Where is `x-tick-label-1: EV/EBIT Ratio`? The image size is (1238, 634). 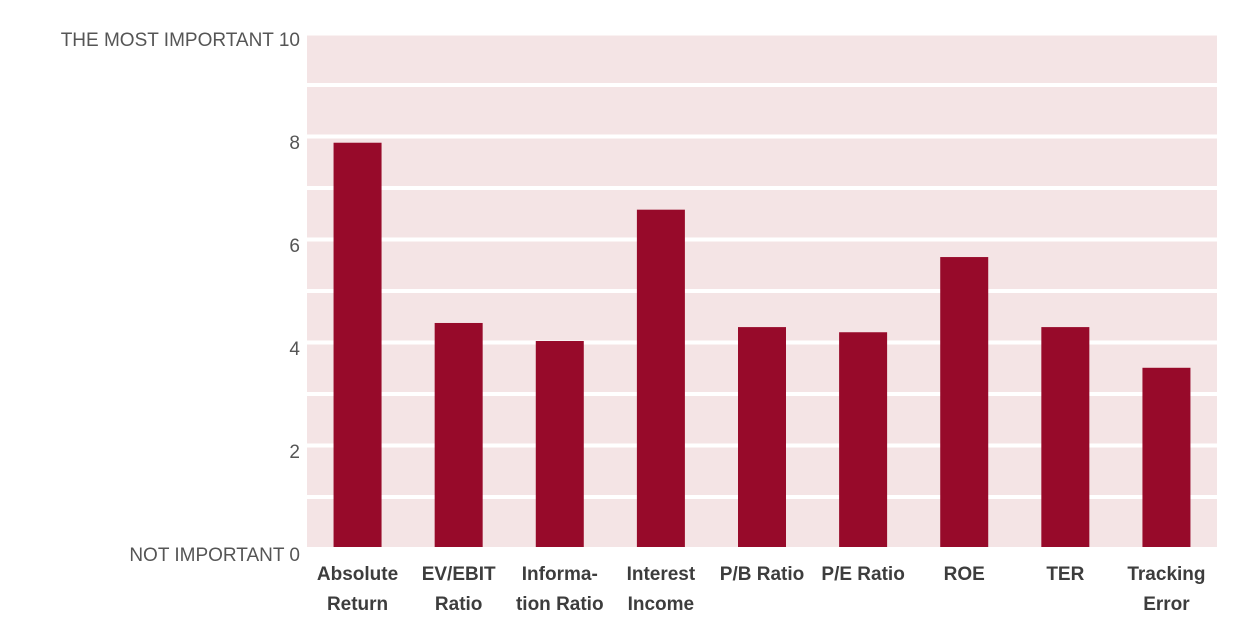
x-tick-label-1: EV/EBIT Ratio is located at coordinates (459, 589).